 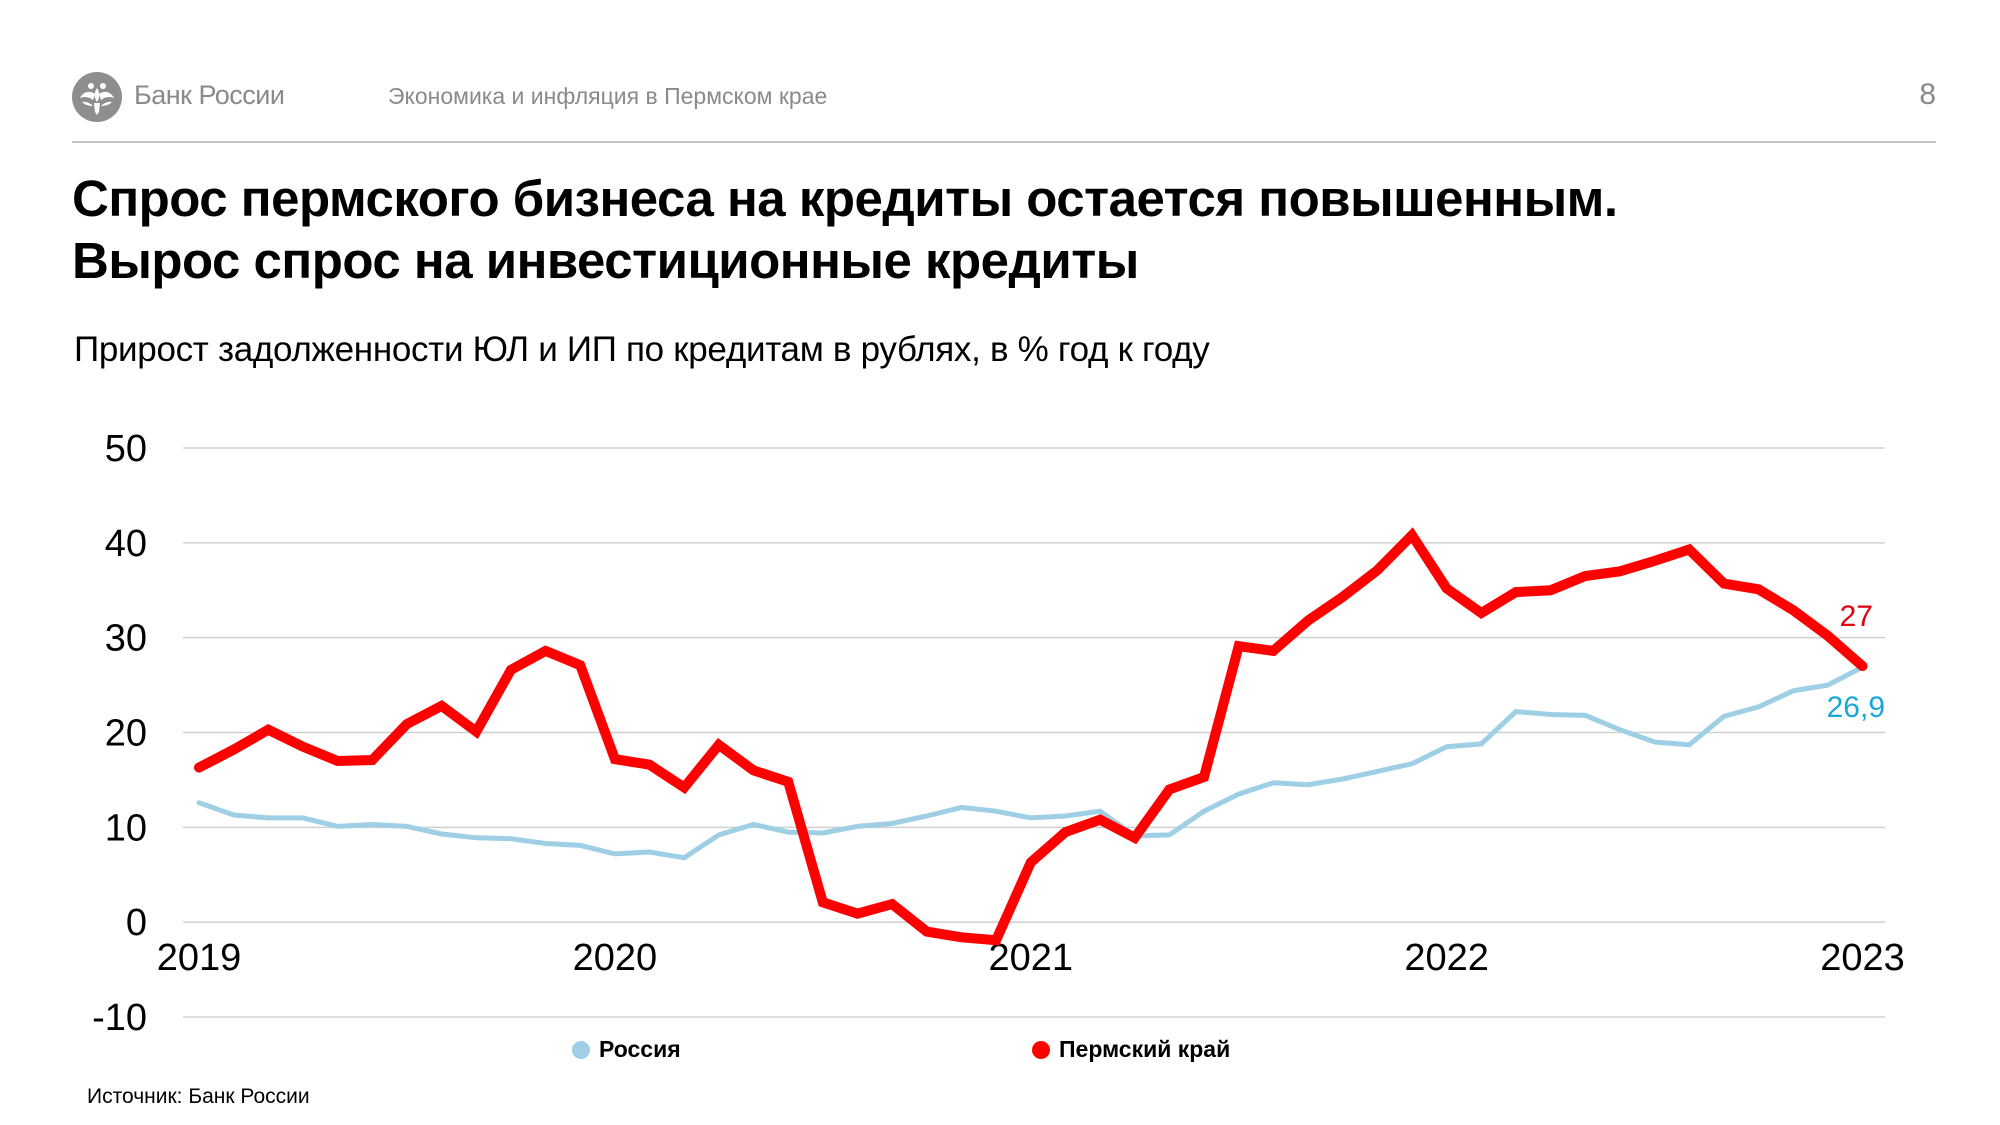 I want to click on legend-dot-perm, so click(x=1041, y=1049).